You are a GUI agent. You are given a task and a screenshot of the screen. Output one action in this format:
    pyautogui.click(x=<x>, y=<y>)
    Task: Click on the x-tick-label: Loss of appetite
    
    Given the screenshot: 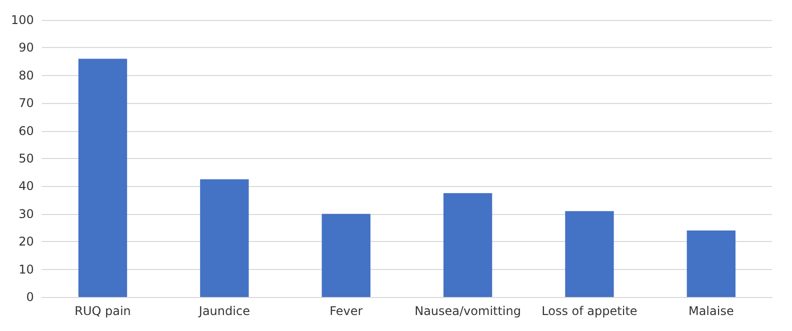 What is the action you would take?
    pyautogui.click(x=590, y=311)
    